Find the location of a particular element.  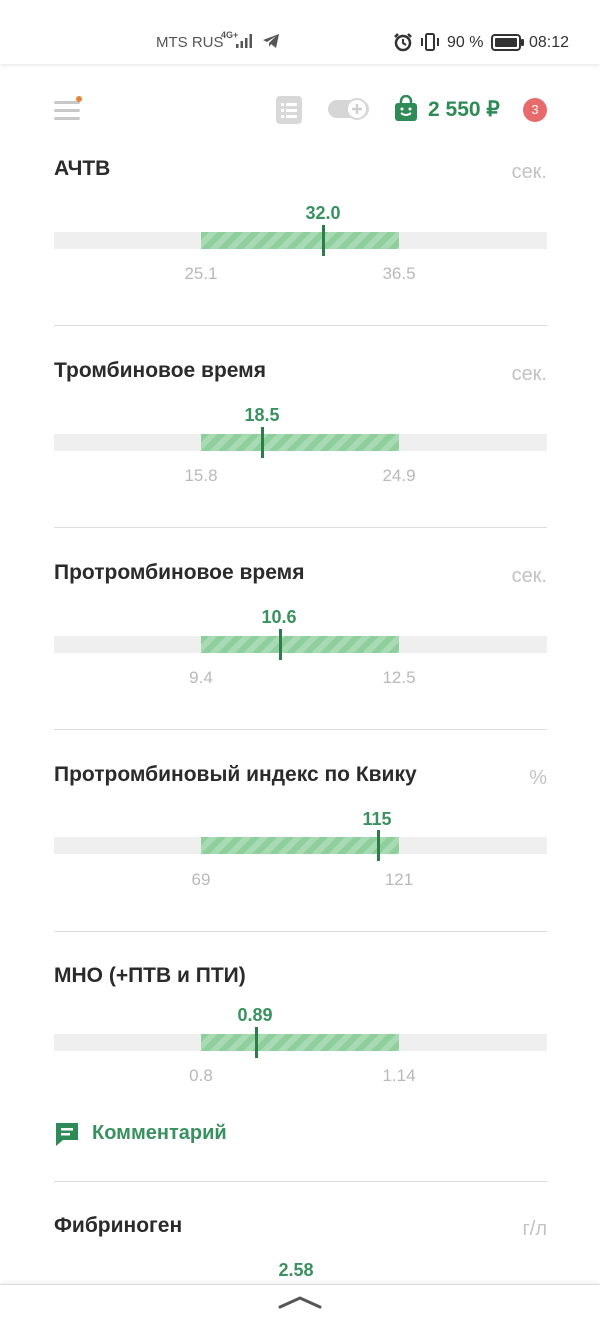

result-value: 32.0 is located at coordinates (323, 213).